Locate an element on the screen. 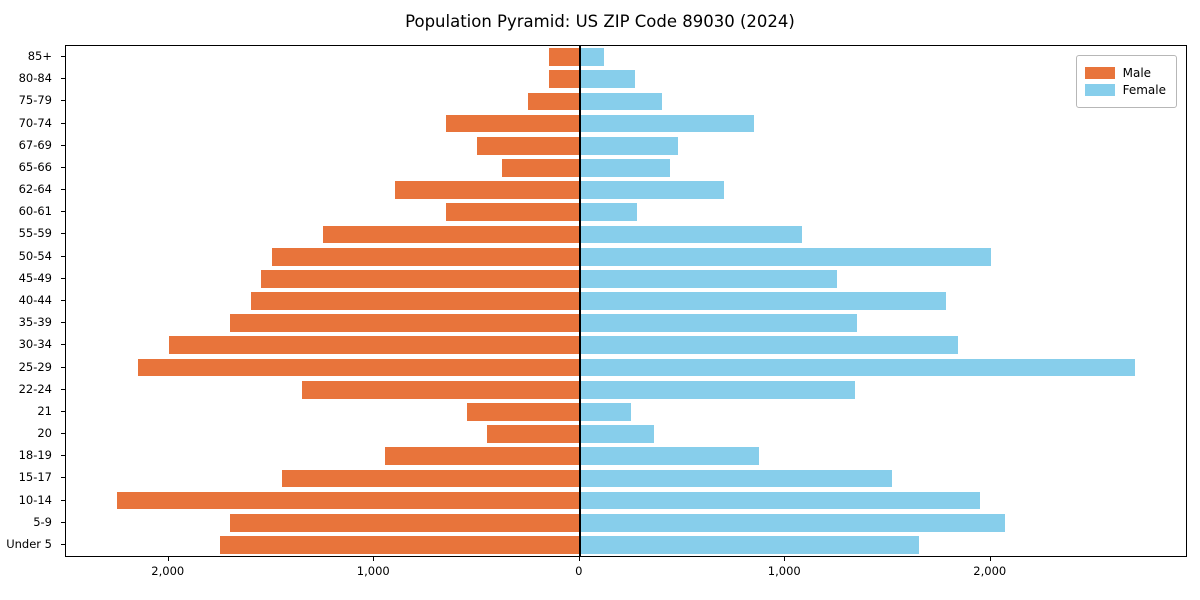  y-tick-label-60-61: 60-61 is located at coordinates (35, 211).